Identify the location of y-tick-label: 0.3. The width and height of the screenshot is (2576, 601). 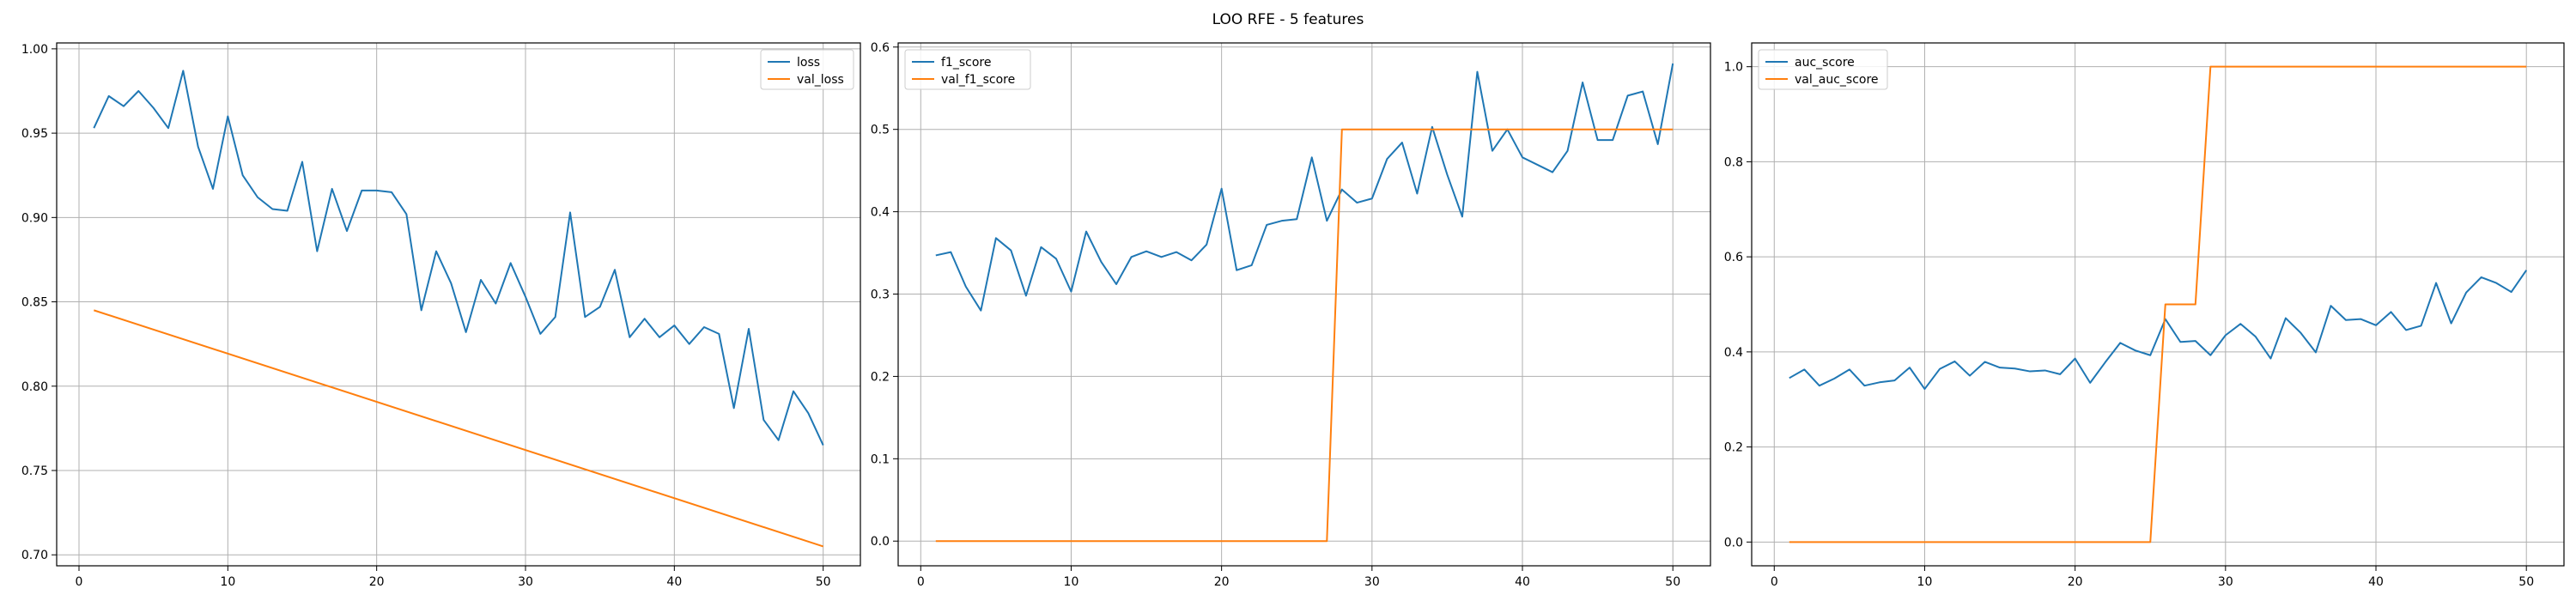
(881, 295).